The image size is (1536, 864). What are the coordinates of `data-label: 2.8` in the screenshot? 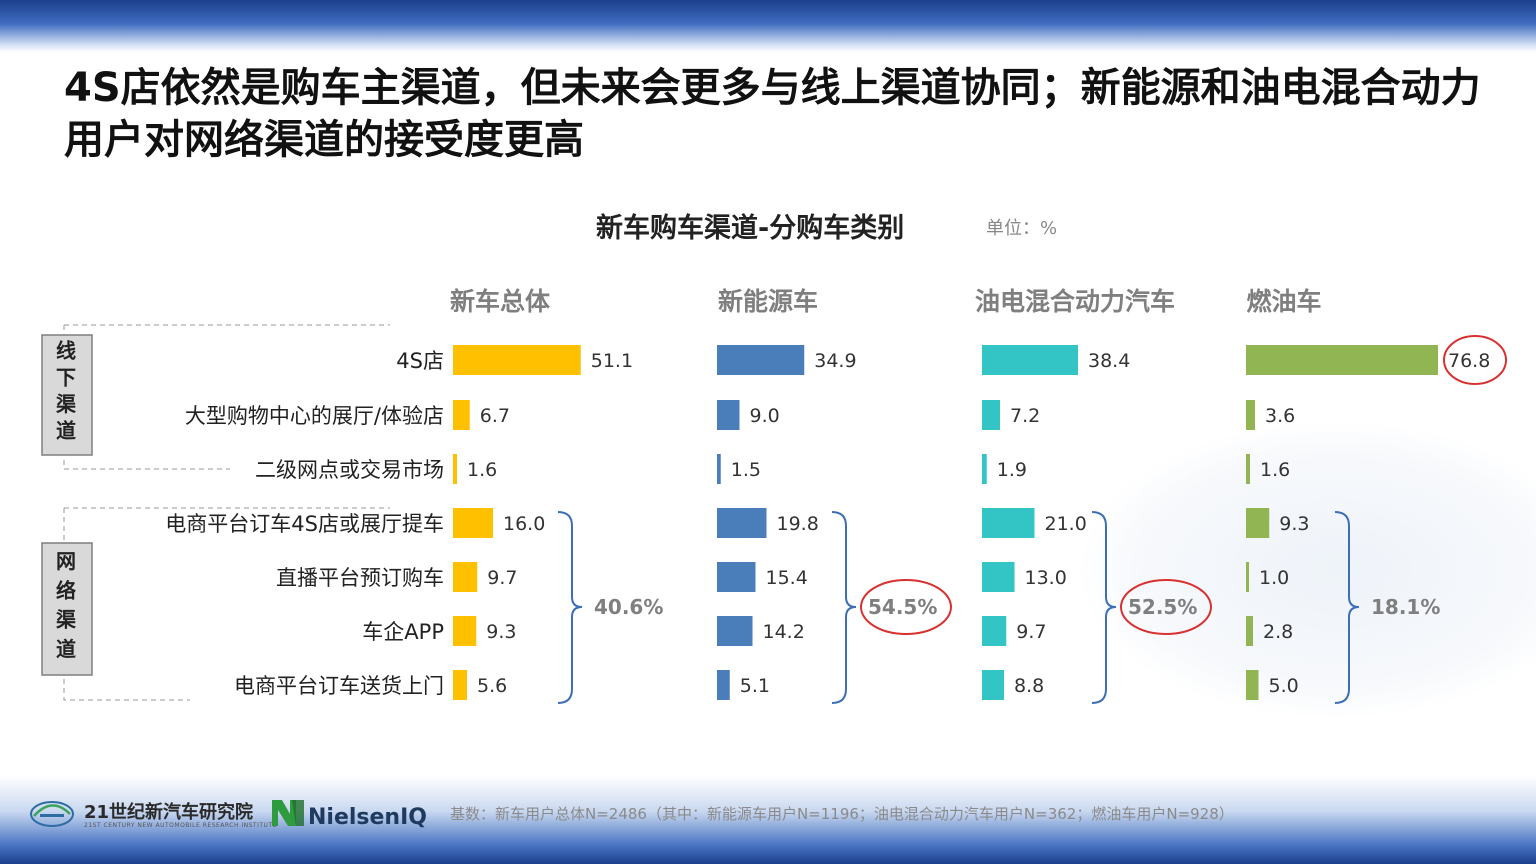 It's located at (1278, 632).